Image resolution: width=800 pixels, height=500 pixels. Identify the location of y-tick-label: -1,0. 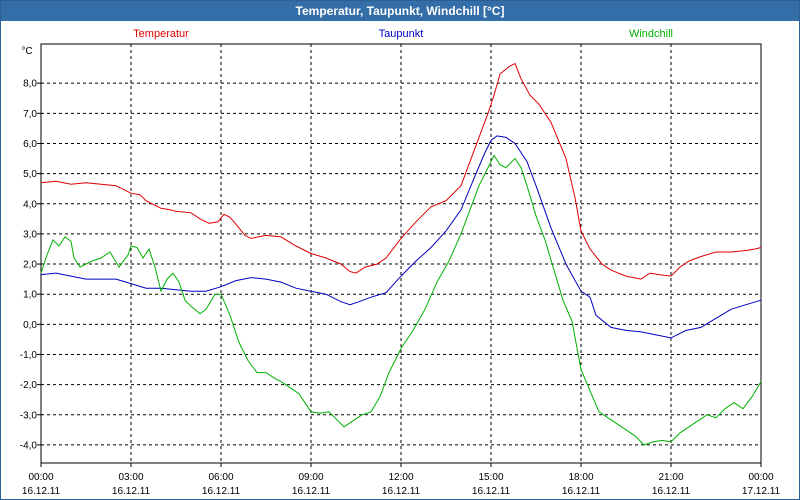
(29, 355).